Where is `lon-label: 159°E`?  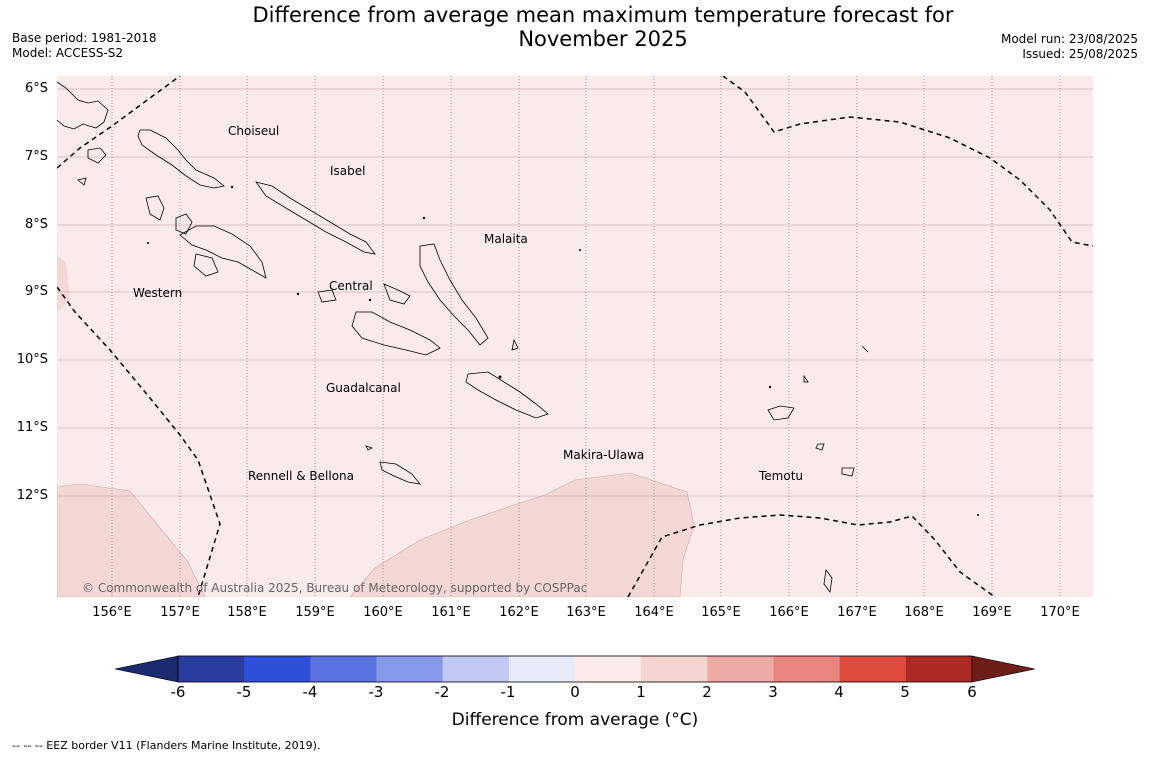 lon-label: 159°E is located at coordinates (315, 612).